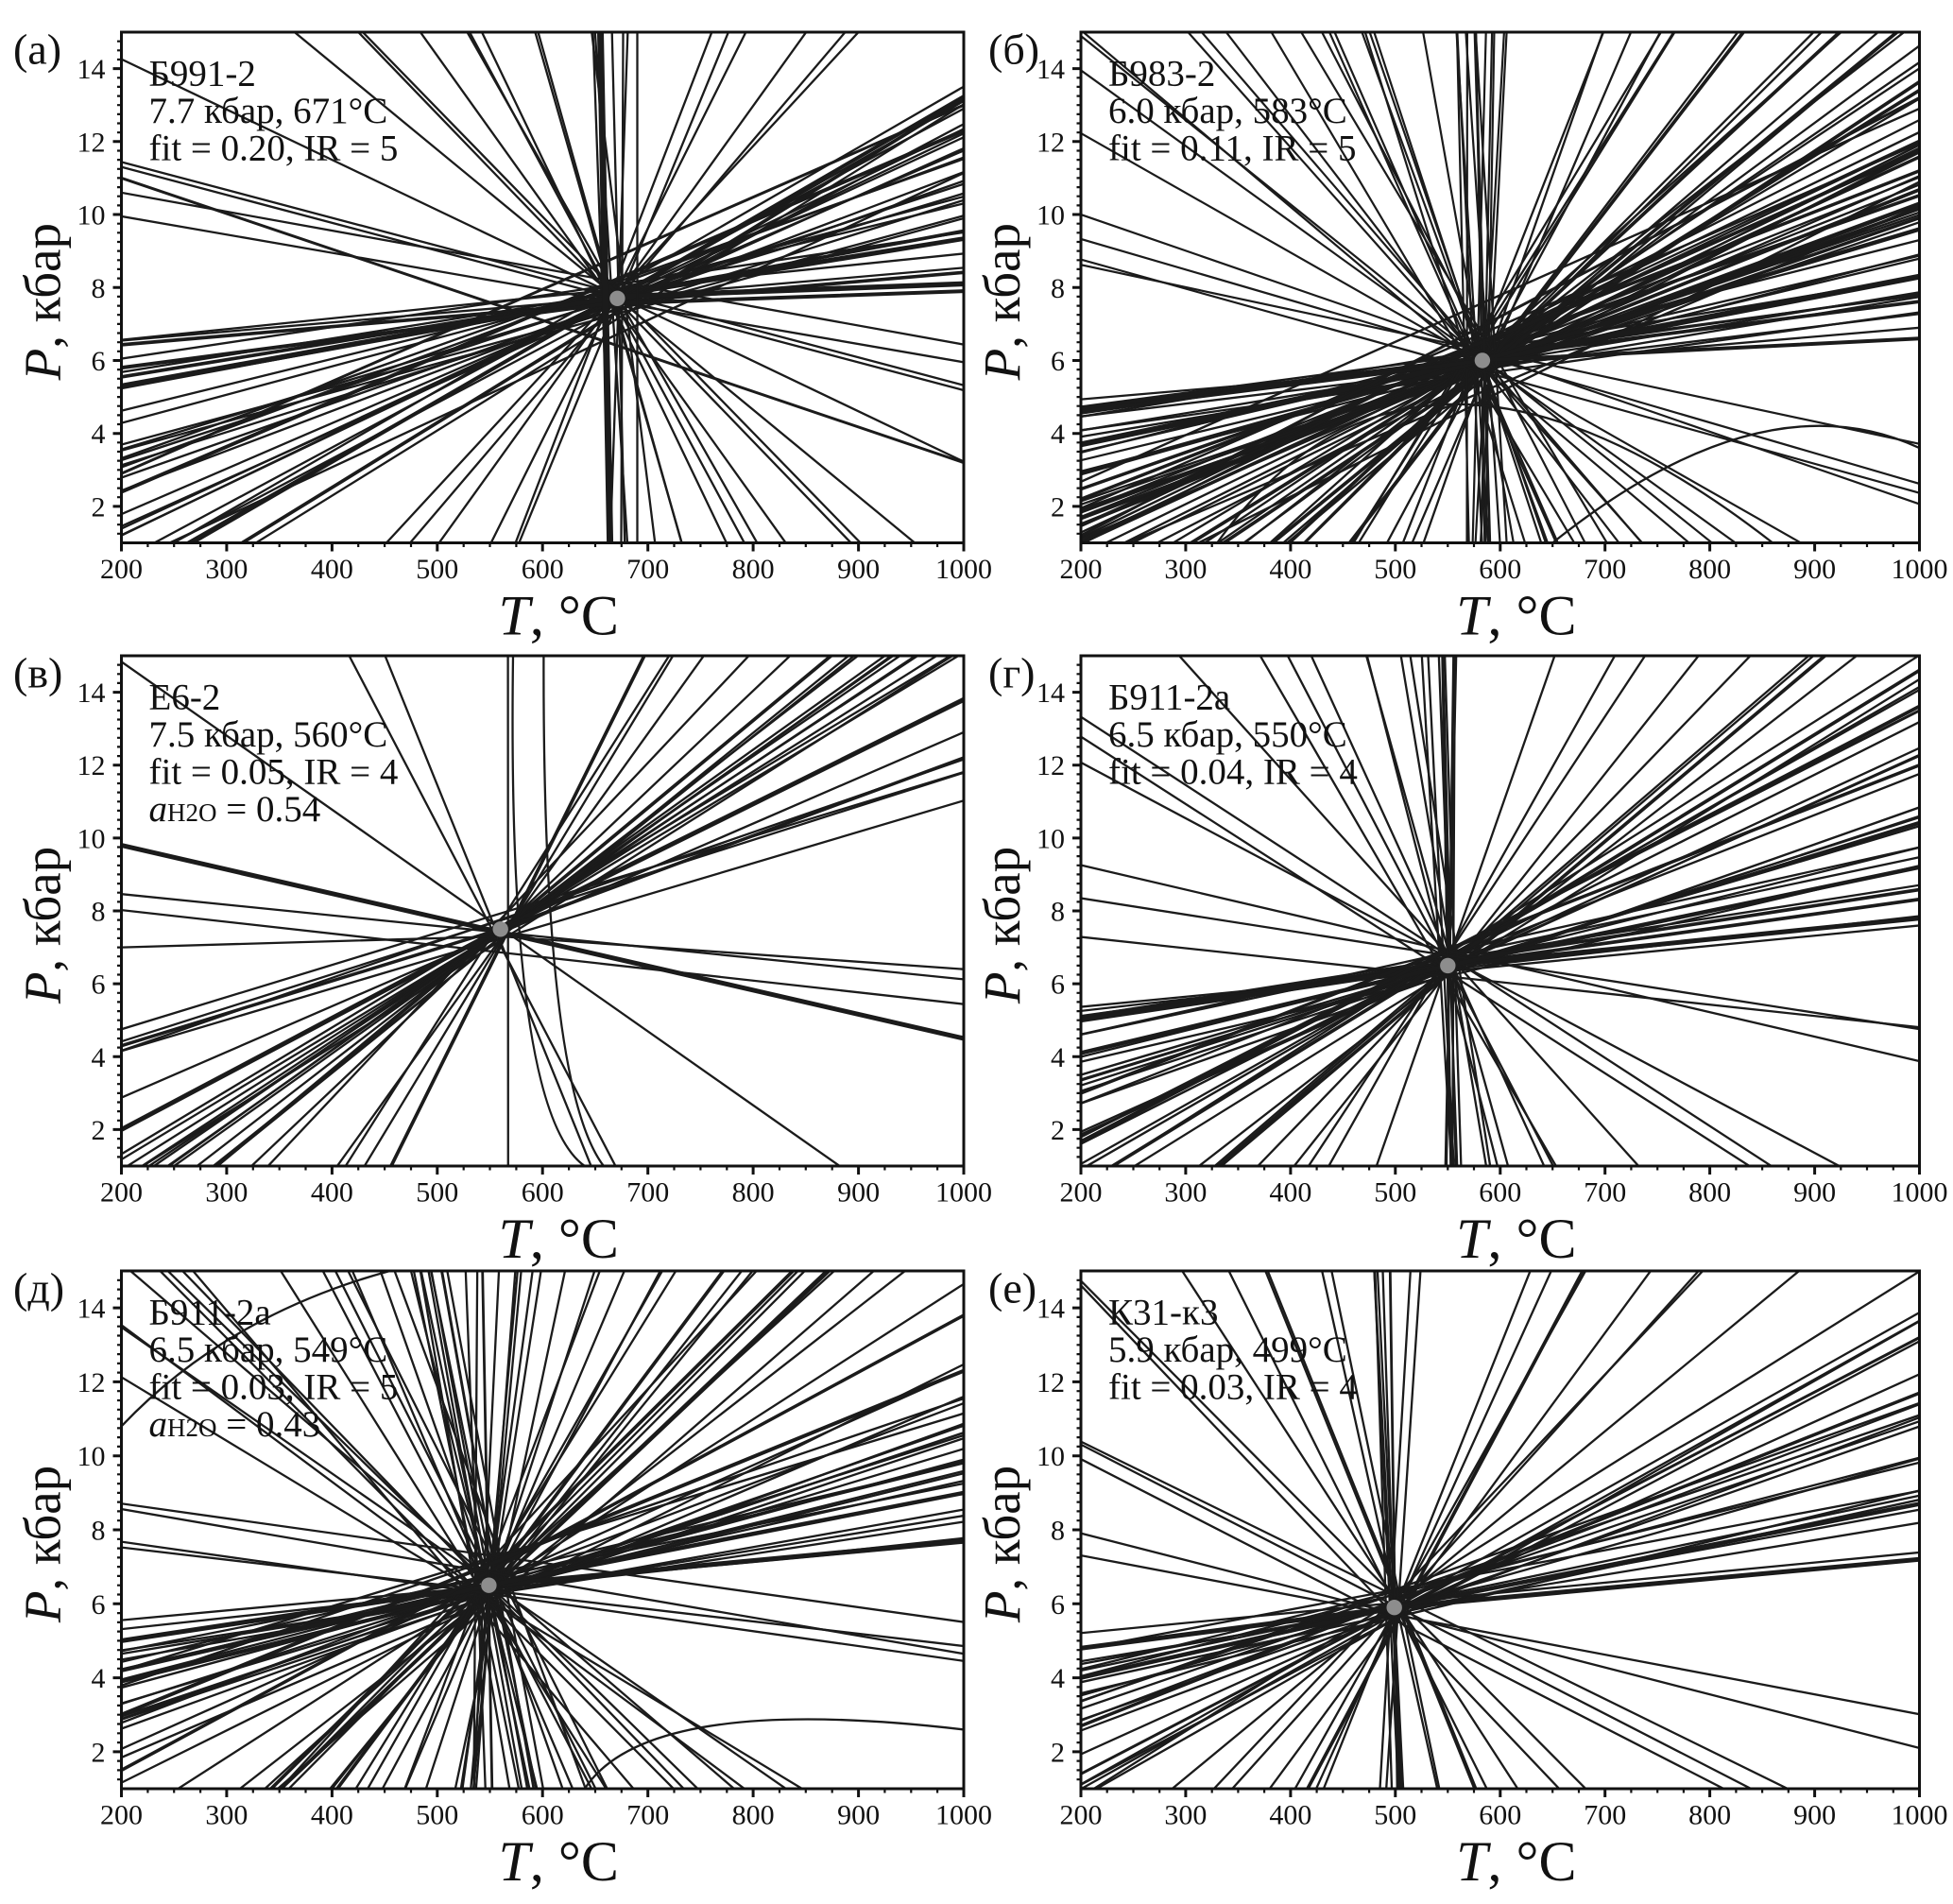 The image size is (1953, 1904). What do you see at coordinates (37, 673) in the screenshot?
I see `svg-text: (в)` at bounding box center [37, 673].